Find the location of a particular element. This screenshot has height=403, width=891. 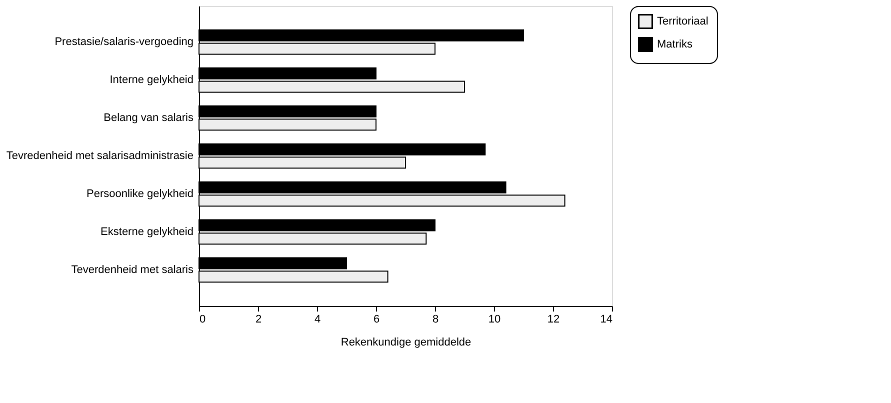

x-tick-label: 0 is located at coordinates (203, 320).